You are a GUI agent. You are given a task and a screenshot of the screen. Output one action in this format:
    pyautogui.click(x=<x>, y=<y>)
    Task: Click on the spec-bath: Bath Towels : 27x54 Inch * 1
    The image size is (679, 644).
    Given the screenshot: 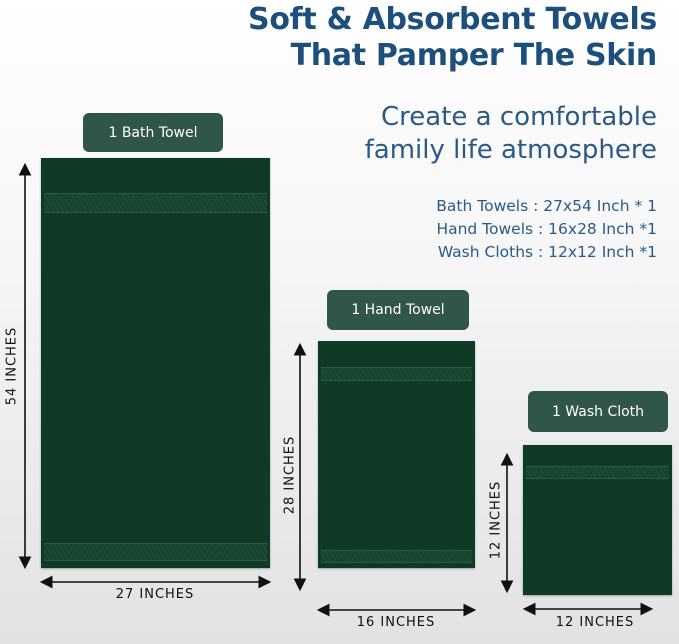 What is the action you would take?
    pyautogui.click(x=546, y=206)
    